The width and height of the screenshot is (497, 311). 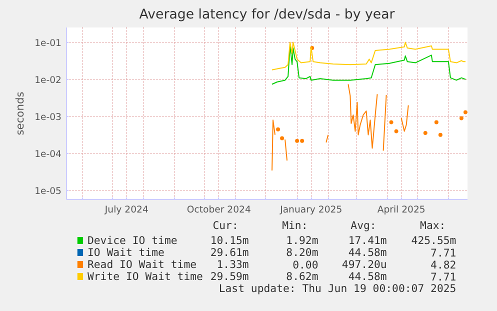 What do you see at coordinates (48, 80) in the screenshot?
I see `y-tick-label: 1e-02` at bounding box center [48, 80].